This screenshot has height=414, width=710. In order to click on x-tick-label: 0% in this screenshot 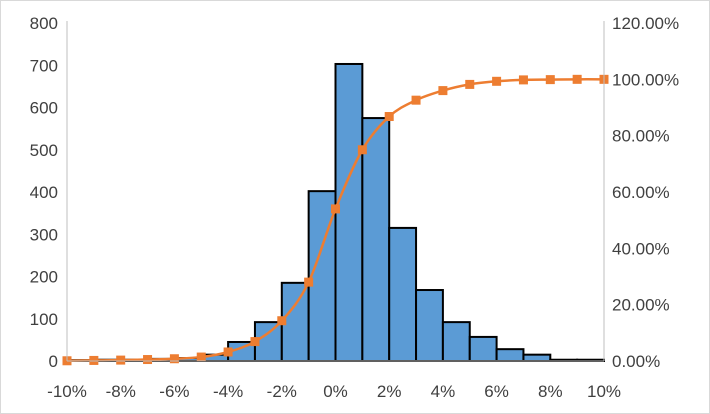, I will do `click(335, 391)`.